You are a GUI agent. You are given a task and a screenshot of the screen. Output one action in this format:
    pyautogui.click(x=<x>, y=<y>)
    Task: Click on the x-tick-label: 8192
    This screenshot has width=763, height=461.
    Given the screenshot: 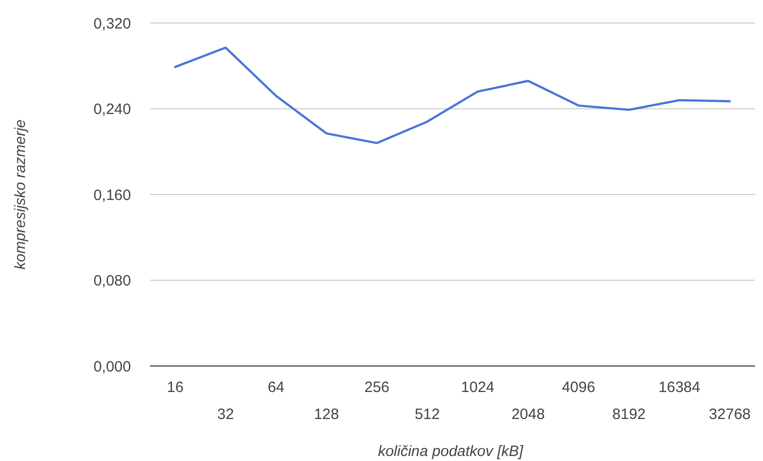 What is the action you would take?
    pyautogui.click(x=629, y=414)
    